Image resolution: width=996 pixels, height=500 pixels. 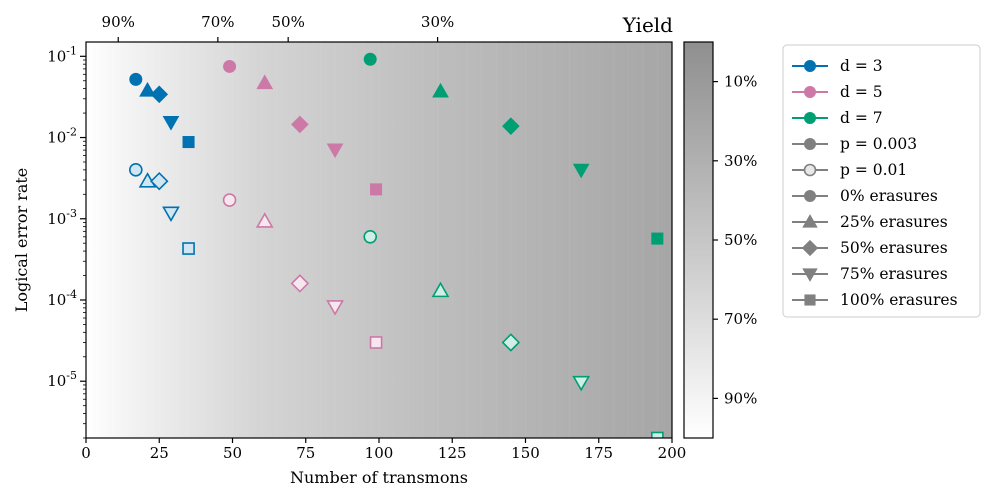 I want to click on colorbar-tick-label: 50%, so click(x=740, y=240).